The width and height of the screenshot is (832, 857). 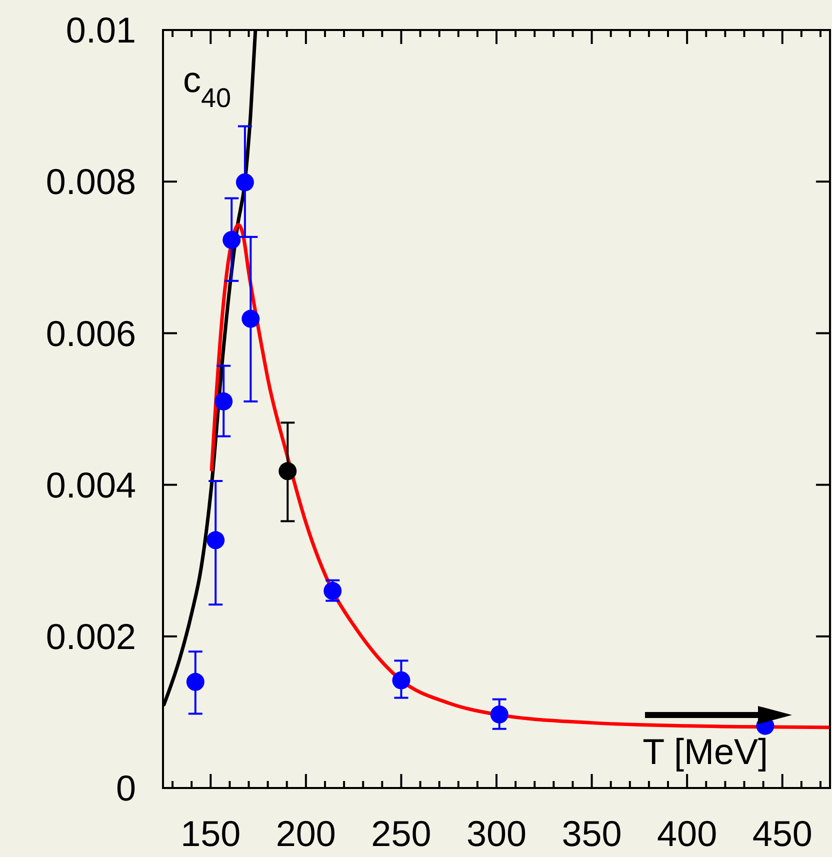 What do you see at coordinates (592, 833) in the screenshot?
I see `x-tick-label: 350` at bounding box center [592, 833].